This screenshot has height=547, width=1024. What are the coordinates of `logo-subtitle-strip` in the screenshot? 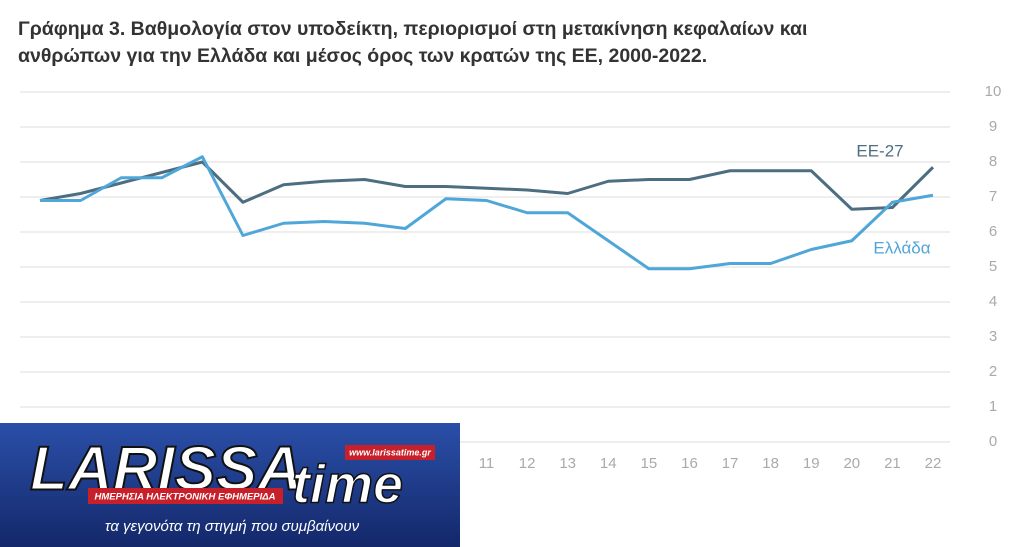 It's located at (185, 496).